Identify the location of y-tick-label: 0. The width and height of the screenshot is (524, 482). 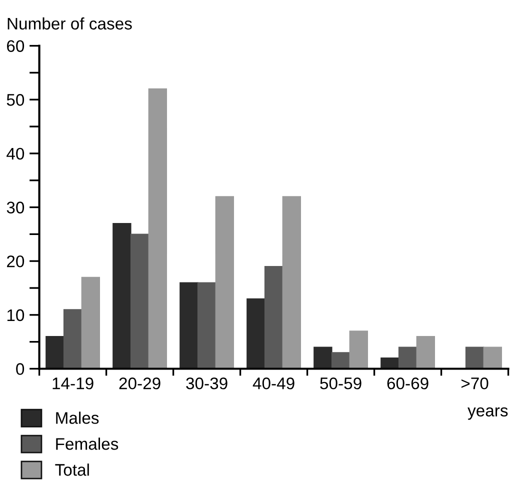
(20, 369).